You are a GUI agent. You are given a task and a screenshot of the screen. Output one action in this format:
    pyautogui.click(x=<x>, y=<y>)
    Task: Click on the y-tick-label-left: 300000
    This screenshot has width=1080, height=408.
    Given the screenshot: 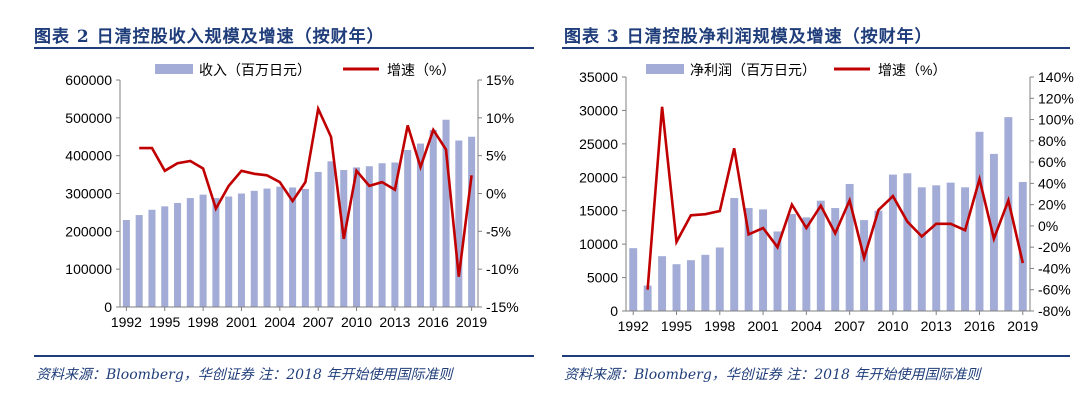 What is the action you would take?
    pyautogui.click(x=88, y=194)
    